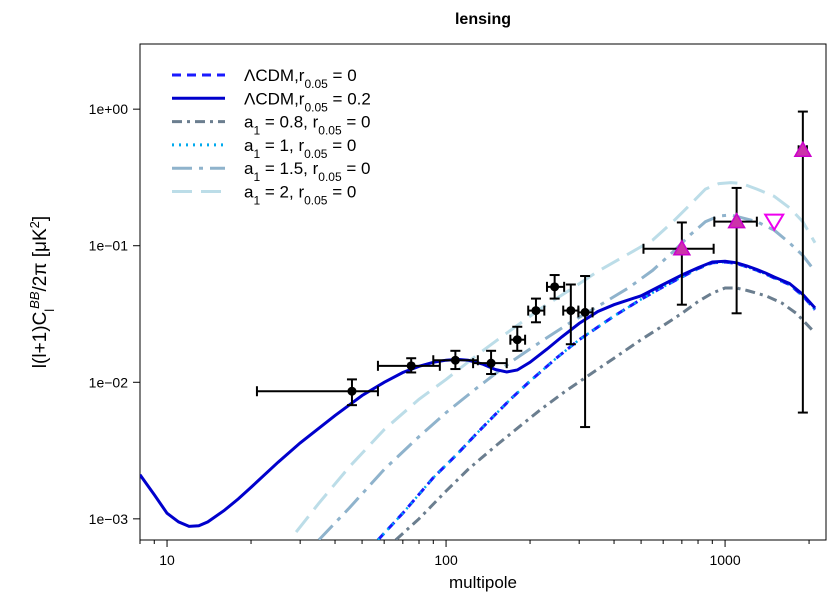 Image resolution: width=838 pixels, height=600 pixels. What do you see at coordinates (483, 582) in the screenshot?
I see `x-axis-label: multipole` at bounding box center [483, 582].